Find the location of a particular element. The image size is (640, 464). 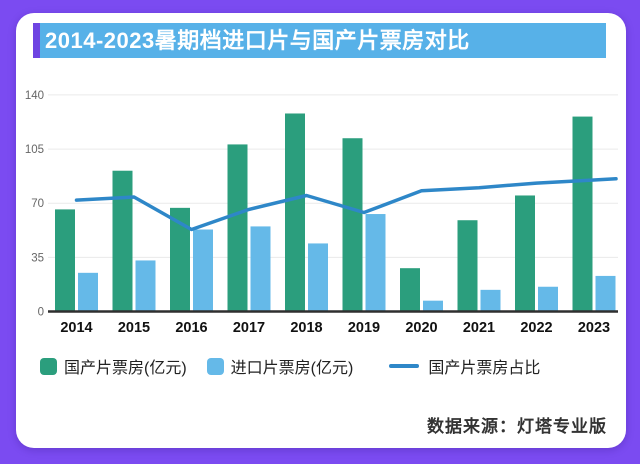

bar-imported-2019 is located at coordinates (375, 263).